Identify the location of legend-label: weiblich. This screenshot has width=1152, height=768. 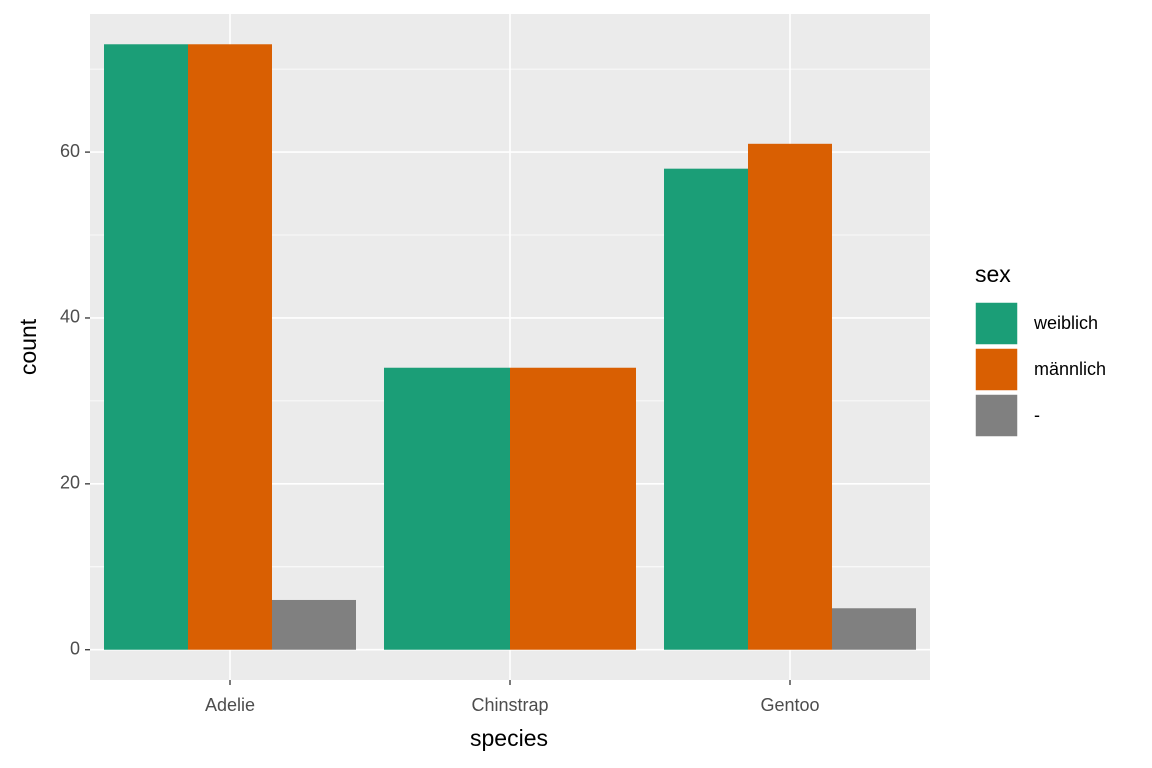
(1065, 323).